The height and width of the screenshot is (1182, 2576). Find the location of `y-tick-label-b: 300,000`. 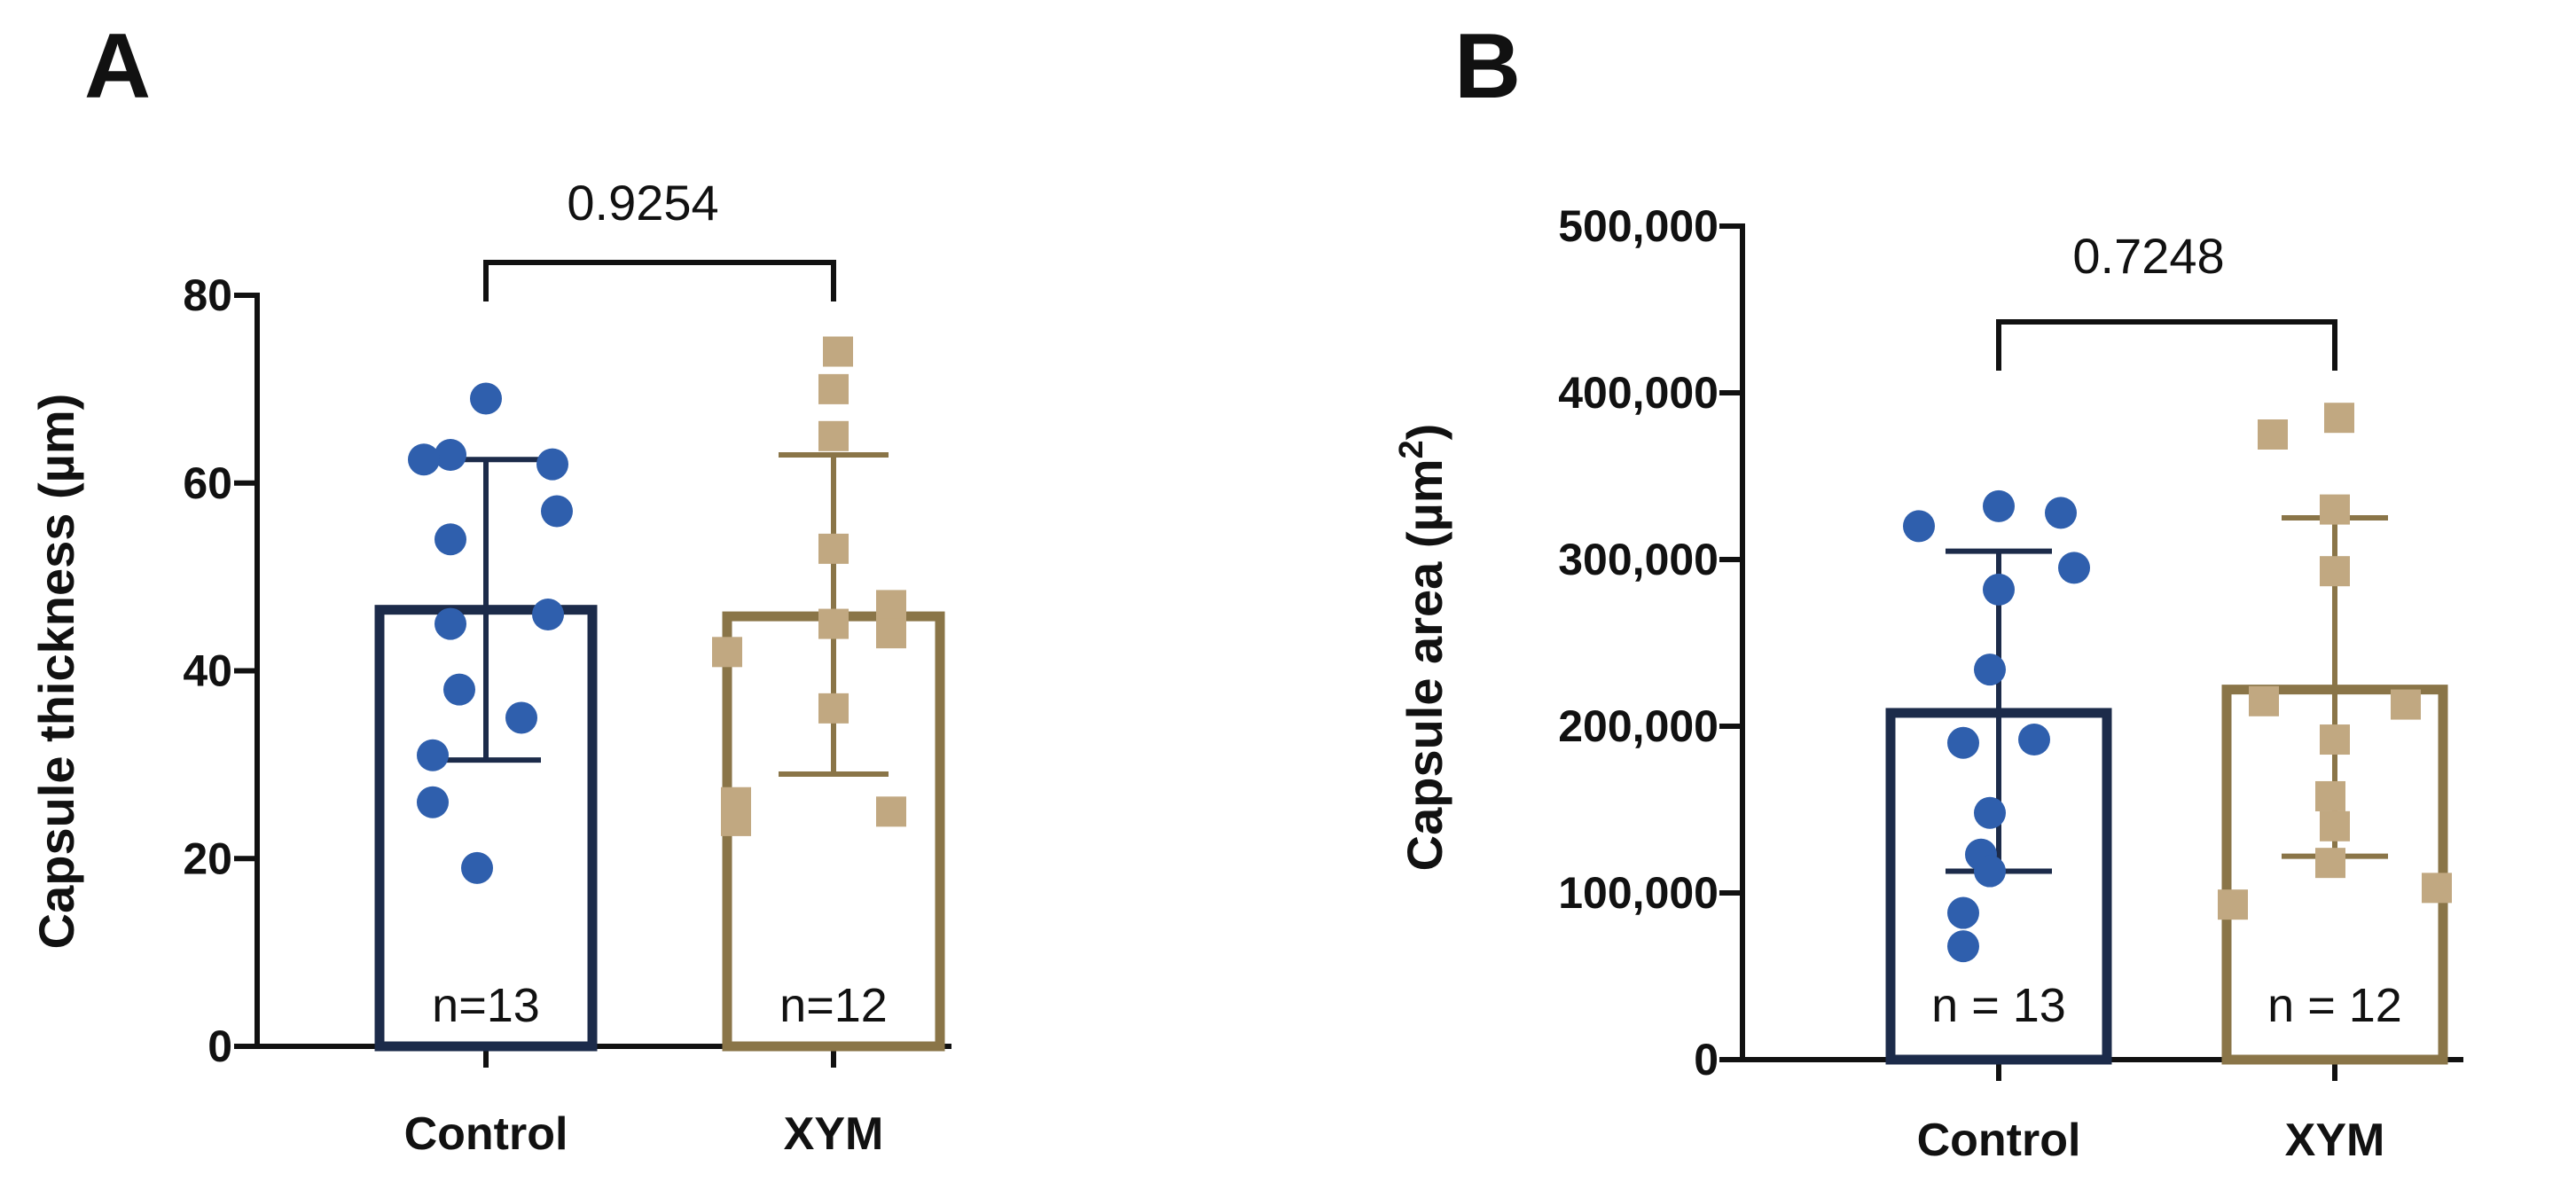

y-tick-label-b: 300,000 is located at coordinates (1638, 559).